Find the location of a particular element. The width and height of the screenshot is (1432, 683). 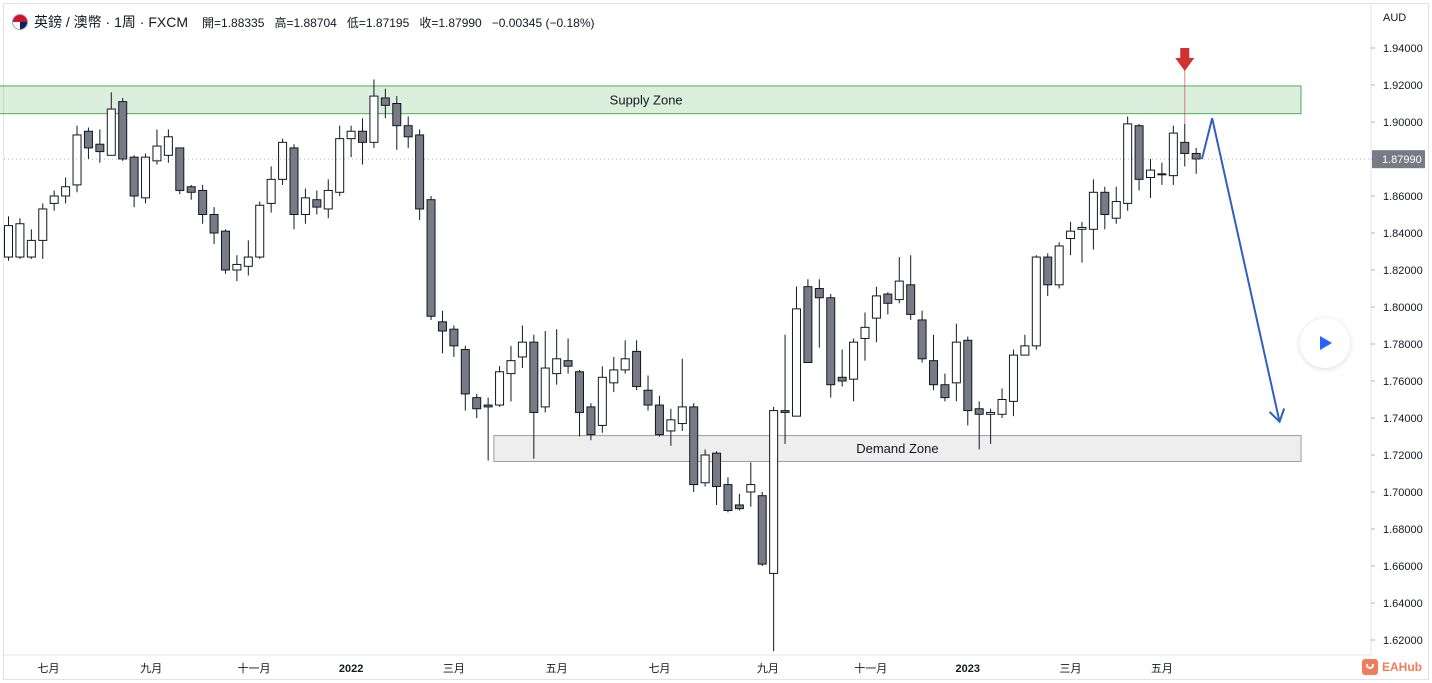

zone-label-0: Supply Zone is located at coordinates (646, 99).